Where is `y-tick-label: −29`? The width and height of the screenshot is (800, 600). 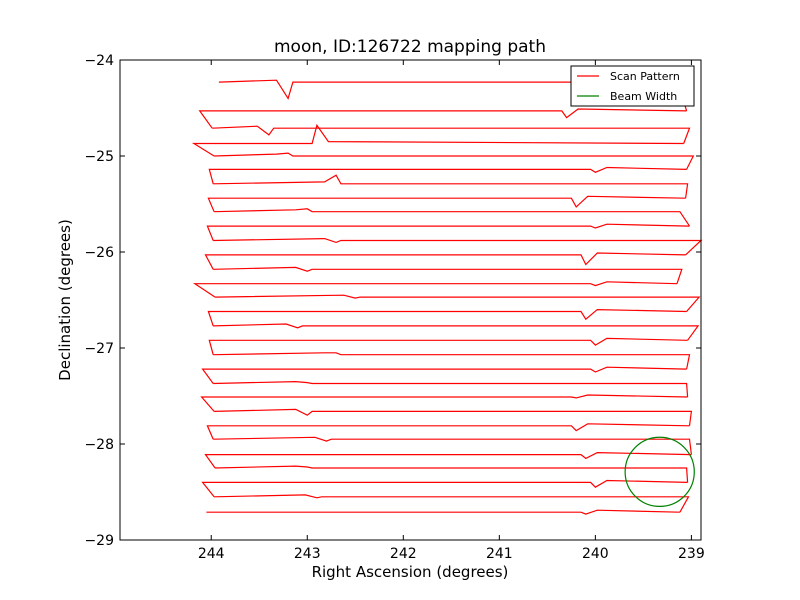 y-tick-label: −29 is located at coordinates (99, 541).